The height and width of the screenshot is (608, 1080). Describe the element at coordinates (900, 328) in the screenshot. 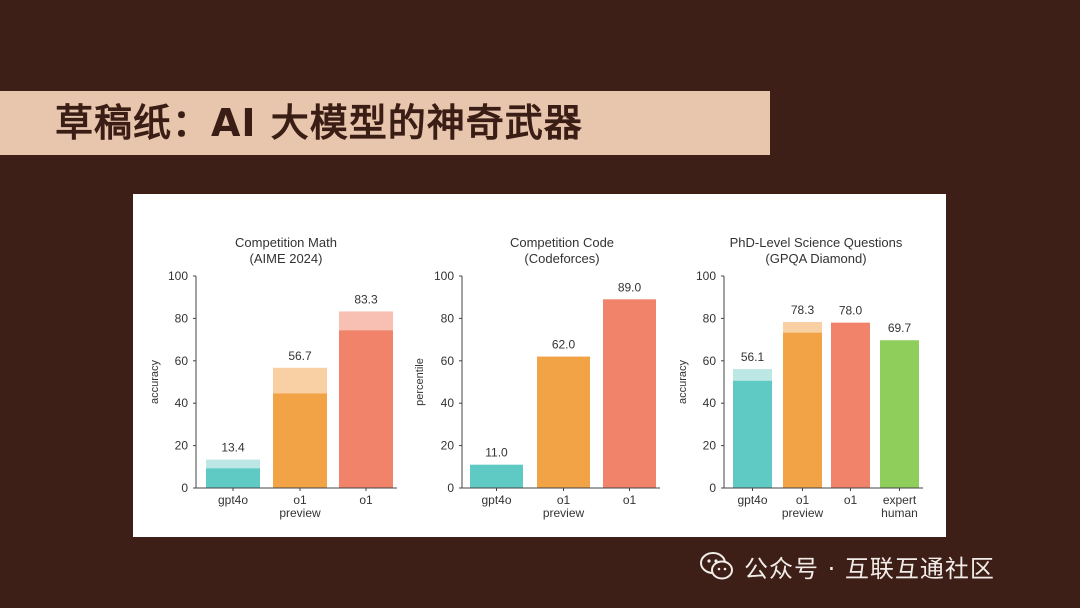

I see `data-label: 69.7` at that location.